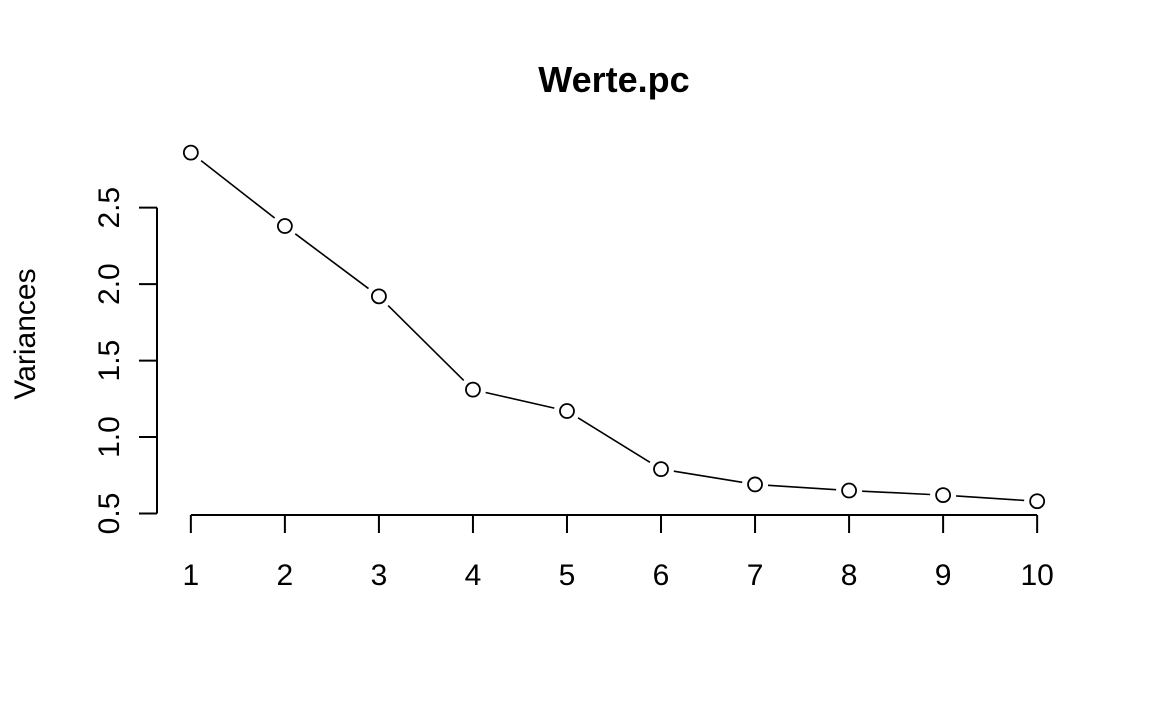 The height and width of the screenshot is (716, 1152). I want to click on chart-title: Werte.pc, so click(613, 79).